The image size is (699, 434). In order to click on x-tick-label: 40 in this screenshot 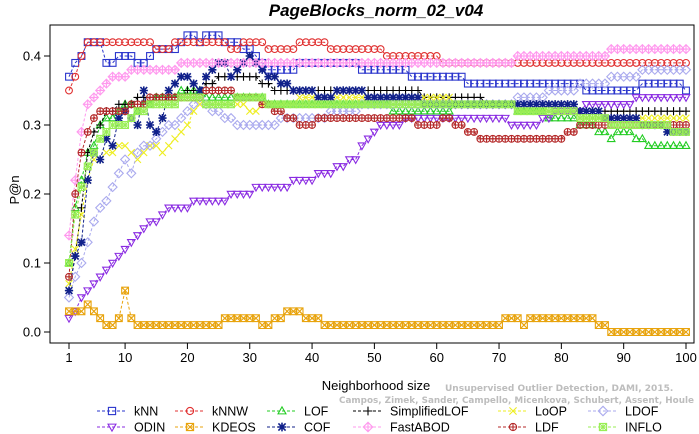, I will do `click(312, 357)`.